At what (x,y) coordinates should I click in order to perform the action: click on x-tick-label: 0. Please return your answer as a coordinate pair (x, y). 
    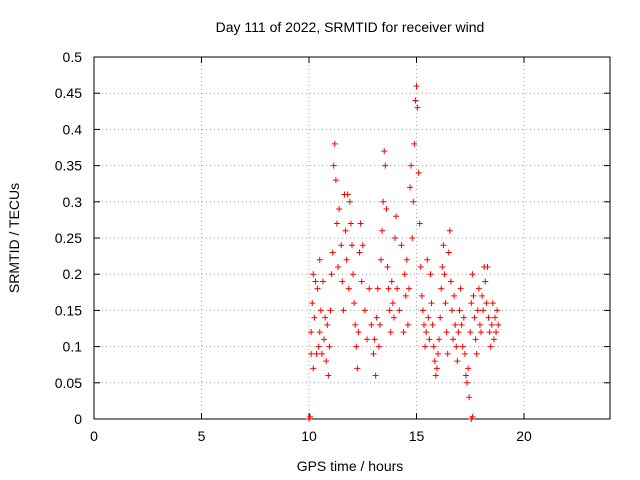
    Looking at the image, I should click on (94, 436).